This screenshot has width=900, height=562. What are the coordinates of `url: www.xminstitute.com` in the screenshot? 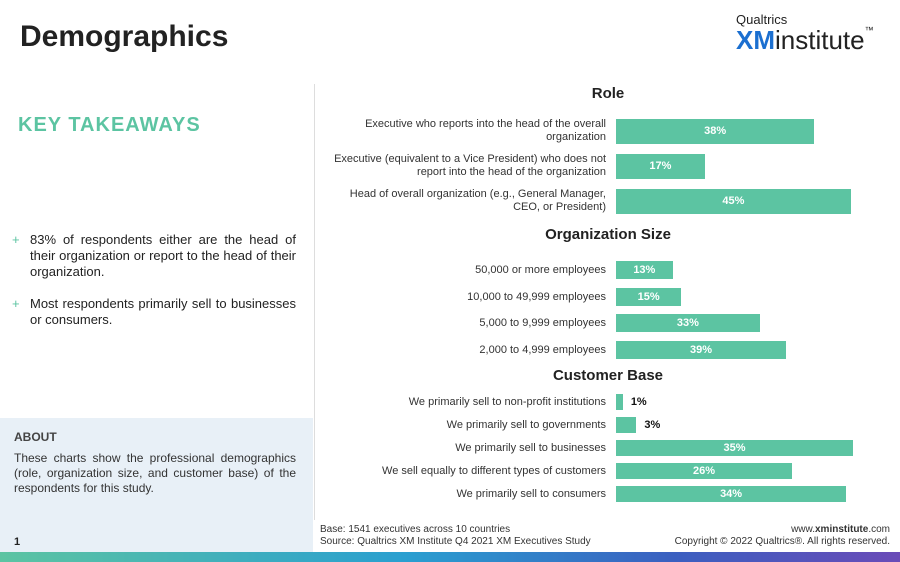 It's located at (840, 529).